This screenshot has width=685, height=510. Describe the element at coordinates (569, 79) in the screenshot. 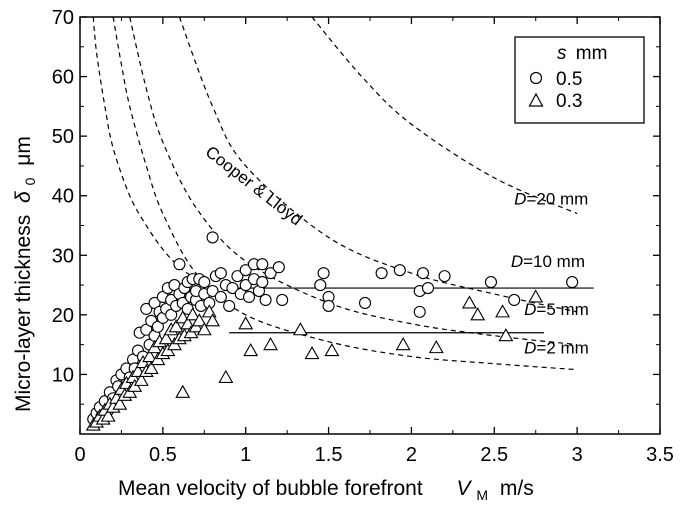

I see `legend-label-0: 0.5` at that location.